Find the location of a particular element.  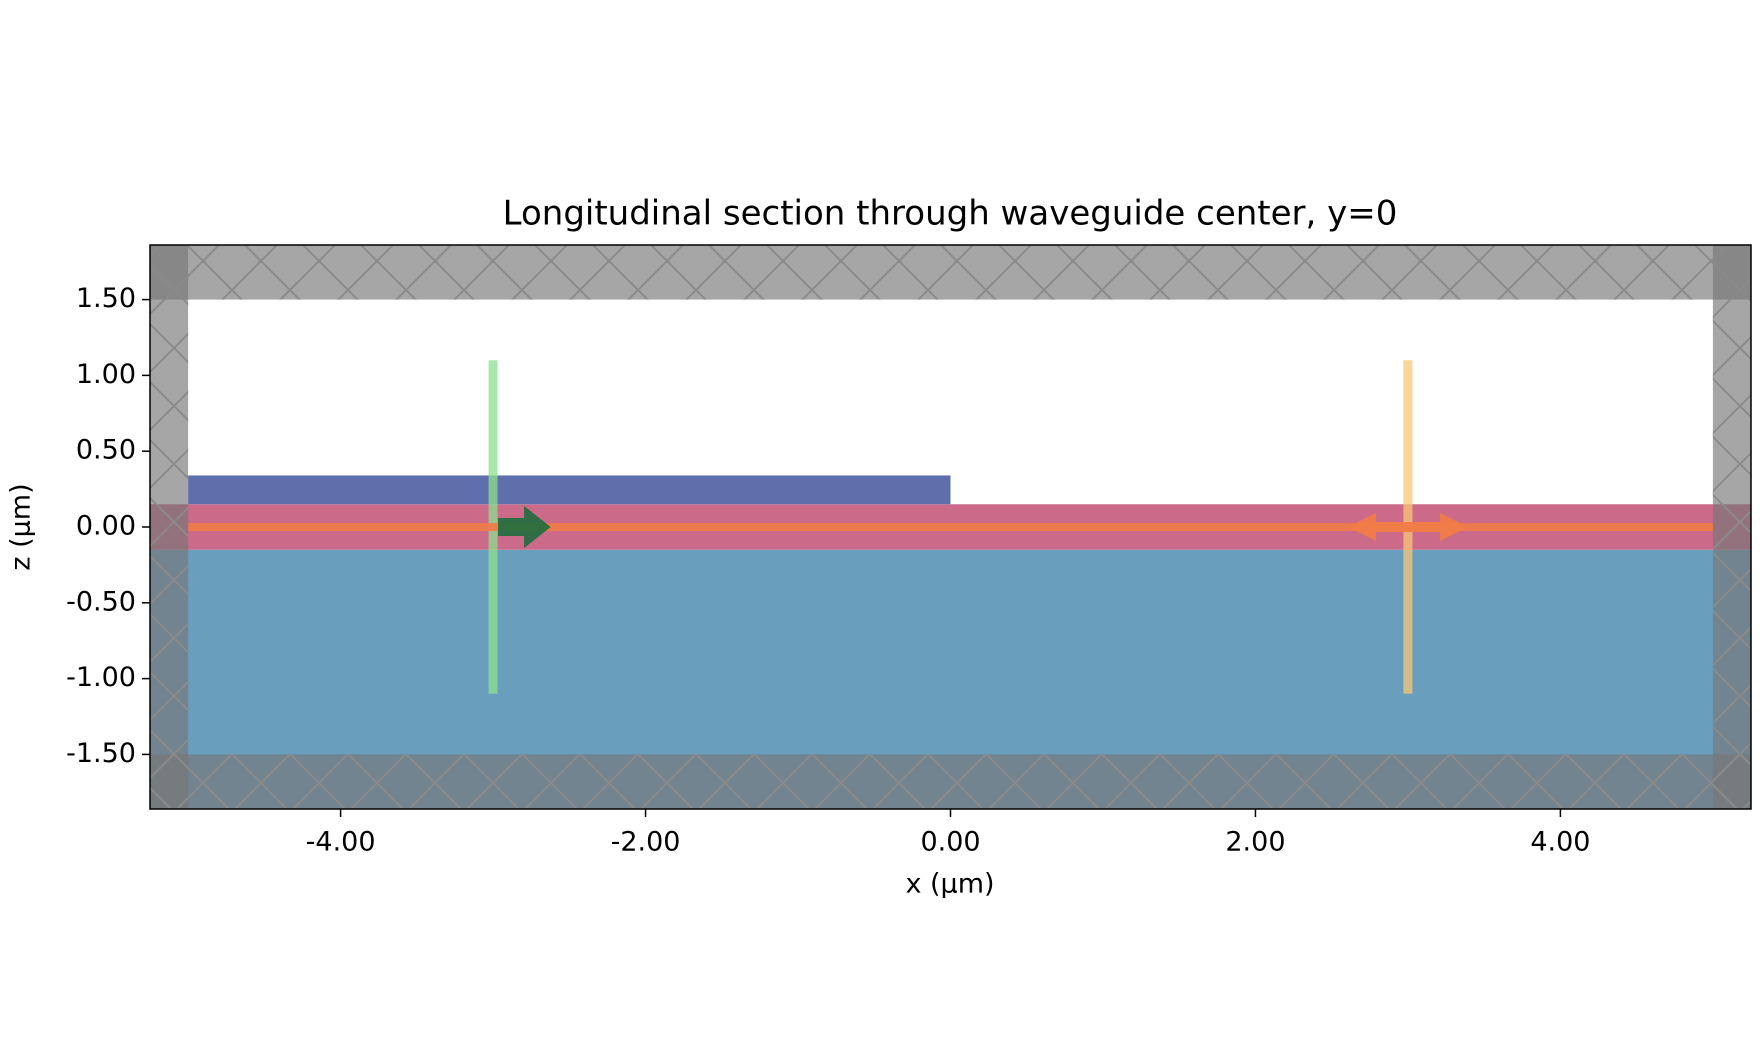

x-tick-label: -4.00 is located at coordinates (341, 842).